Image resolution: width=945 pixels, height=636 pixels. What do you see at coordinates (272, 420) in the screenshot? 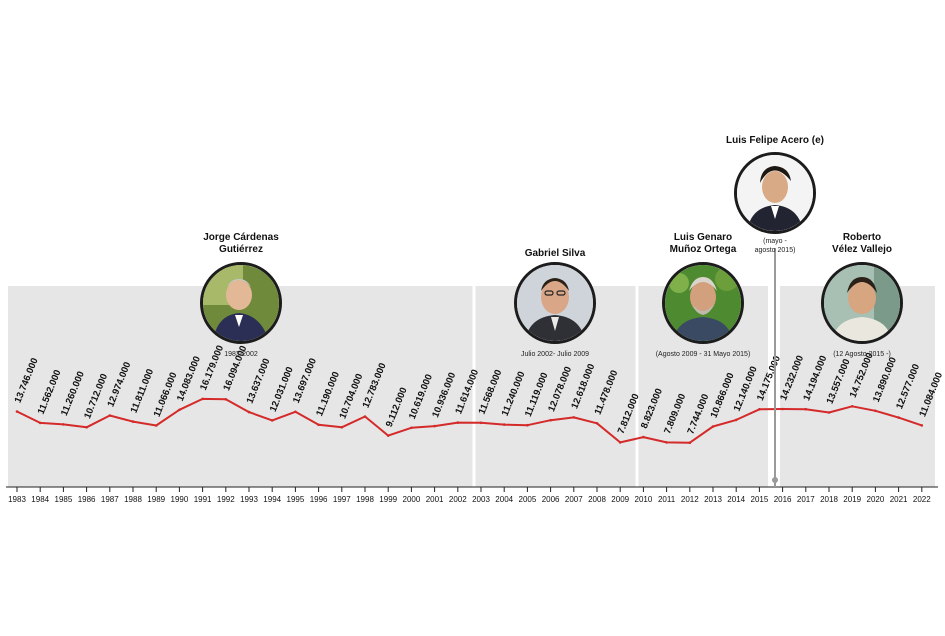
I see `data-point-1994` at bounding box center [272, 420].